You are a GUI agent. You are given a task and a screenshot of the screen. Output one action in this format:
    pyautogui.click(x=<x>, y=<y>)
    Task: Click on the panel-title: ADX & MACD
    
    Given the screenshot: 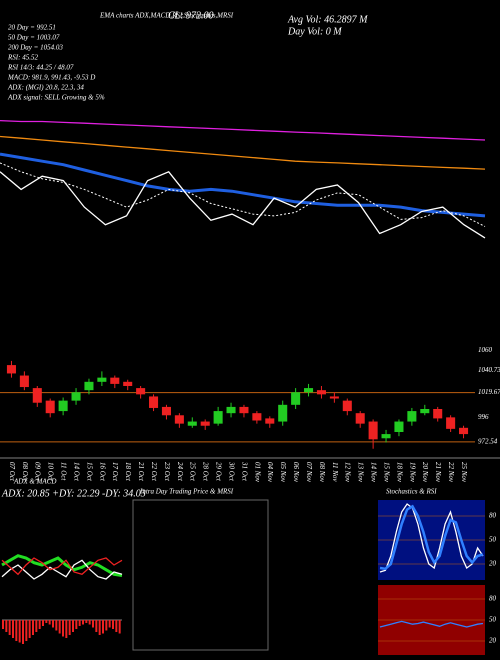 What is the action you would take?
    pyautogui.click(x=34, y=482)
    